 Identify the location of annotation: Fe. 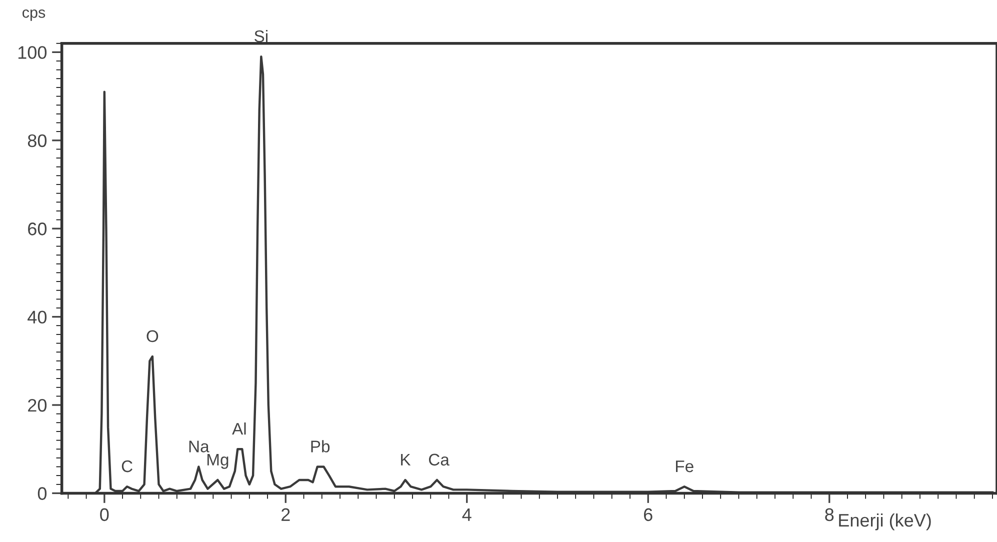
(685, 466).